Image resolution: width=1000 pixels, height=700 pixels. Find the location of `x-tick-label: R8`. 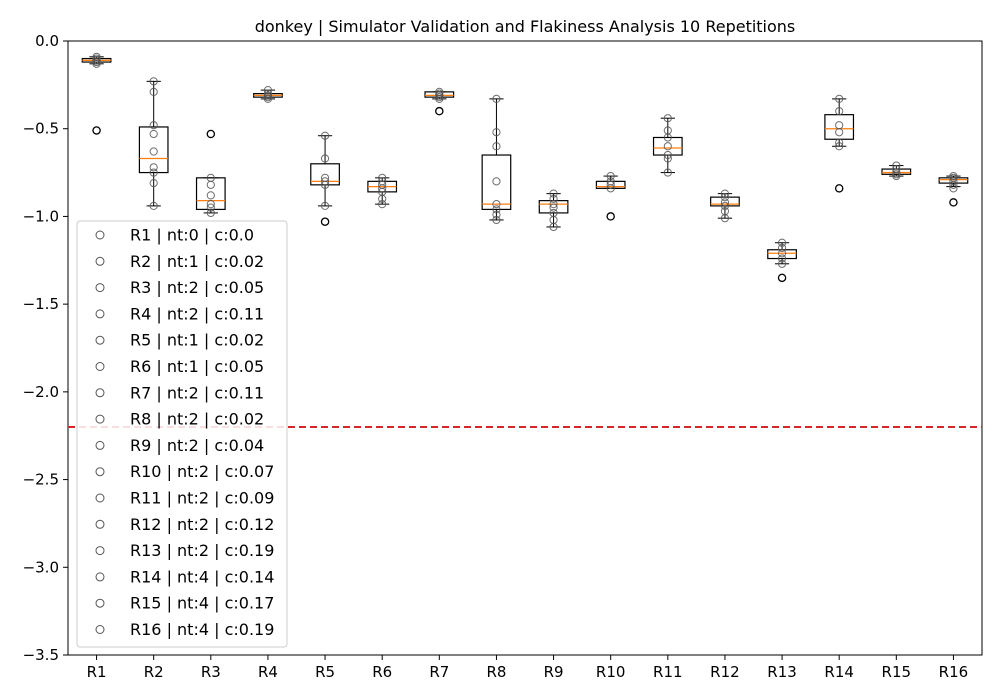

x-tick-label: R8 is located at coordinates (496, 672).